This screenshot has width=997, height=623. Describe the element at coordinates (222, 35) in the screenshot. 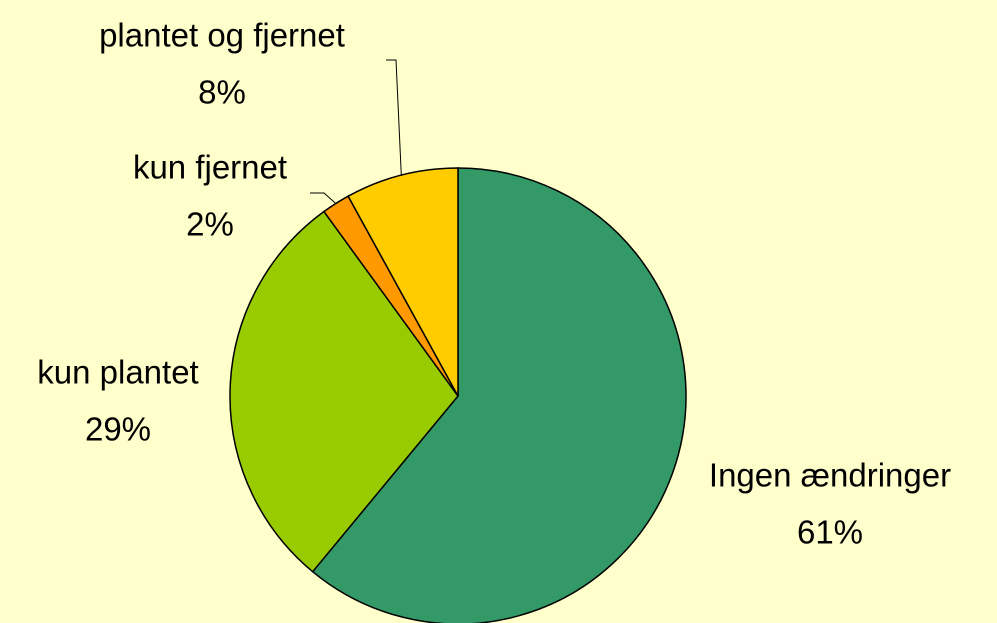

I see `slice-label: plantet og fjernet` at that location.